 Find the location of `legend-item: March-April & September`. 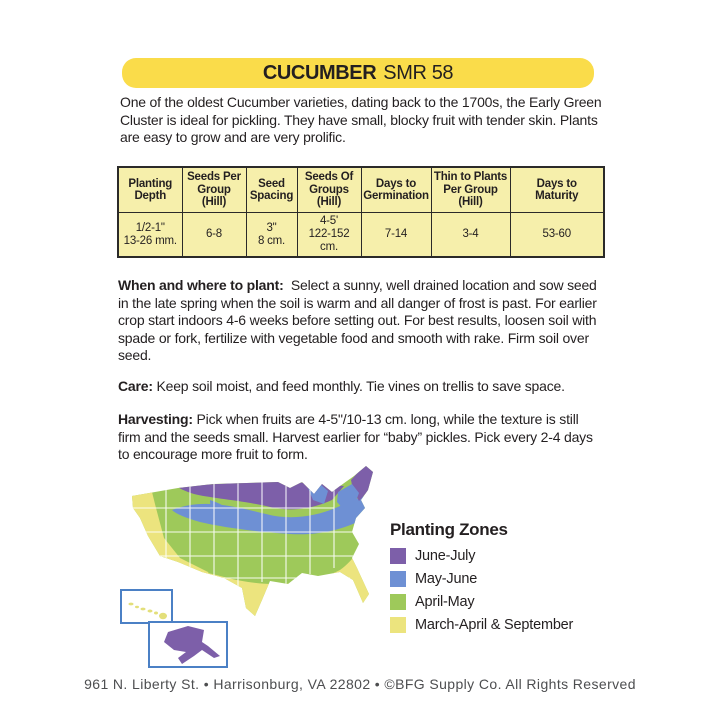

legend-item: March-April & September is located at coordinates (498, 625).